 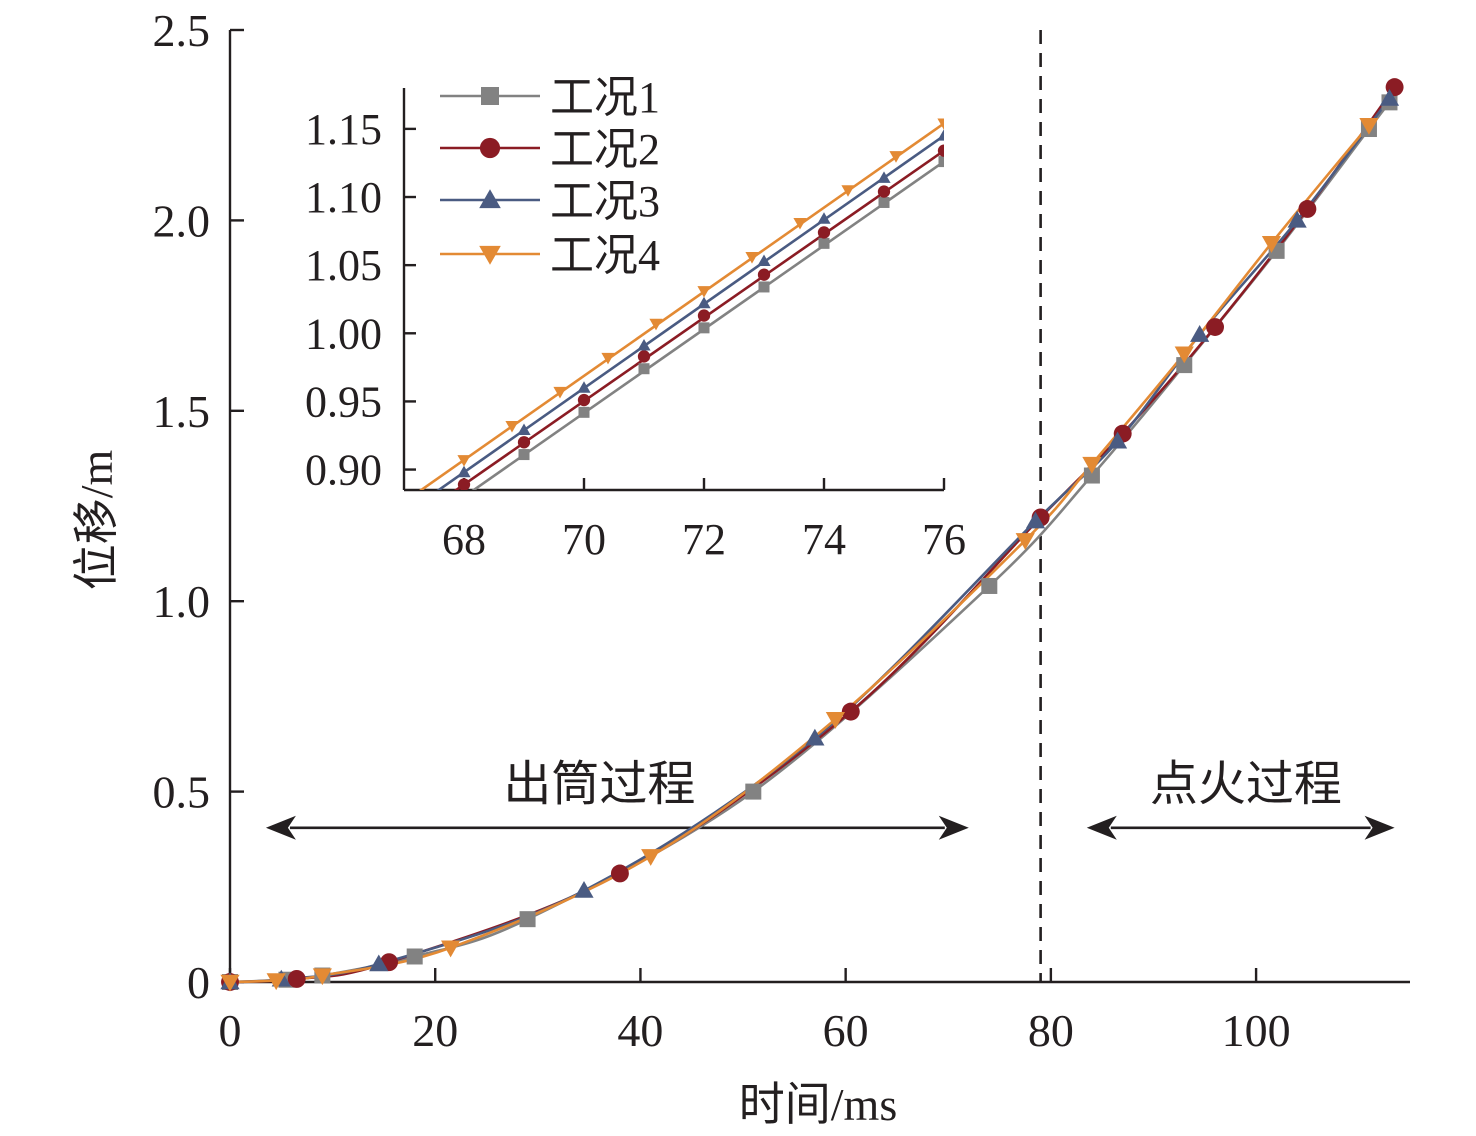 What do you see at coordinates (198, 982) in the screenshot?
I see `y-tick-label: 0` at bounding box center [198, 982].